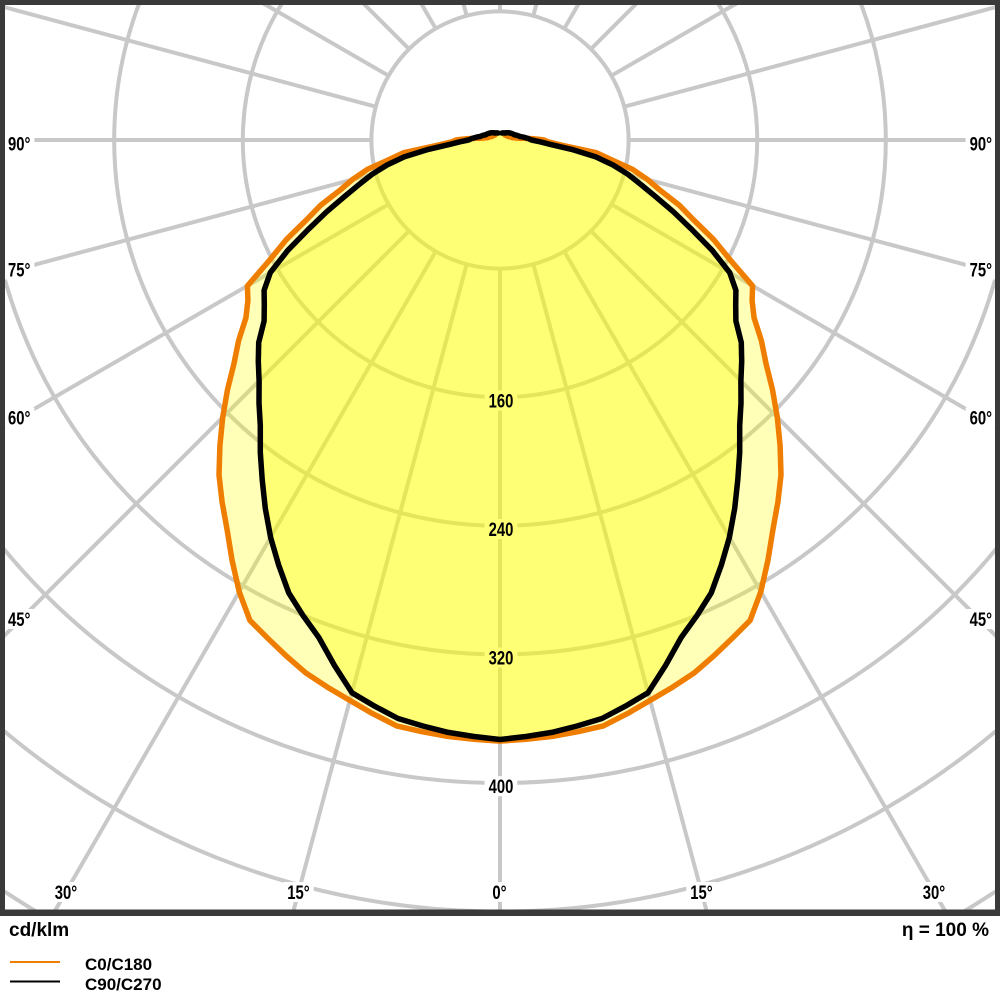  What do you see at coordinates (501, 530) in the screenshot?
I see `svg-text: 240` at bounding box center [501, 530].